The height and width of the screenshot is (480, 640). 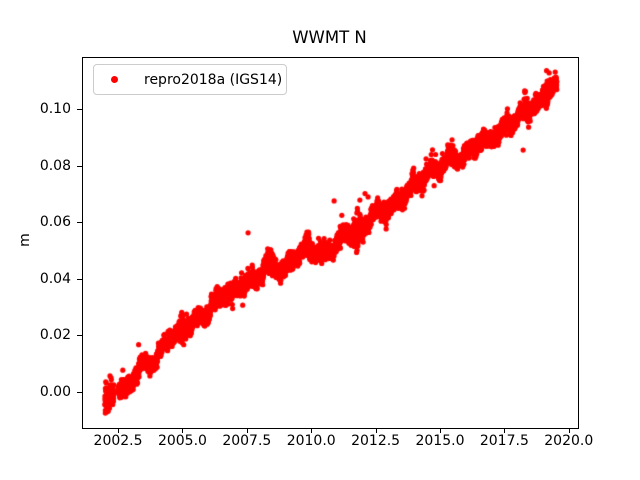 What do you see at coordinates (114, 79) in the screenshot?
I see `legend-marker-dot-icon` at bounding box center [114, 79].